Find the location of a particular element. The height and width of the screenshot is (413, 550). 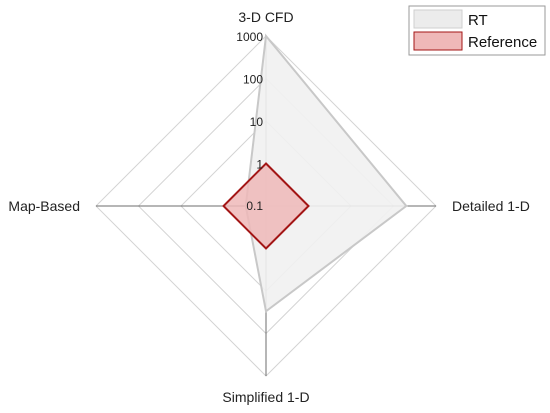

axis-label: 3-D CFD is located at coordinates (265, 17).